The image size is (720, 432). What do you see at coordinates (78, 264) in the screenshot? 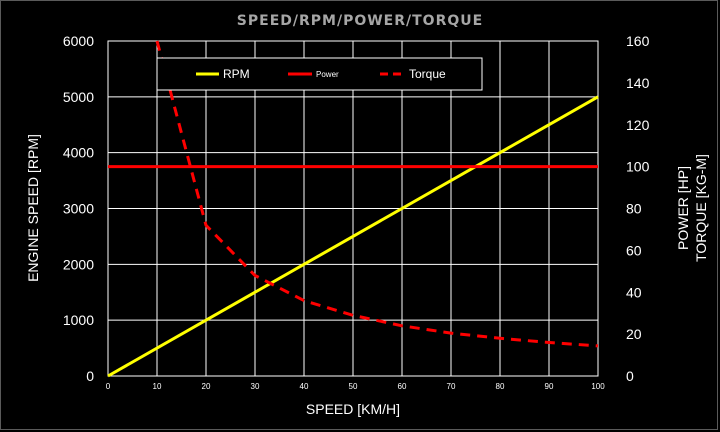
I see `left-tick-label: 2000` at bounding box center [78, 264].